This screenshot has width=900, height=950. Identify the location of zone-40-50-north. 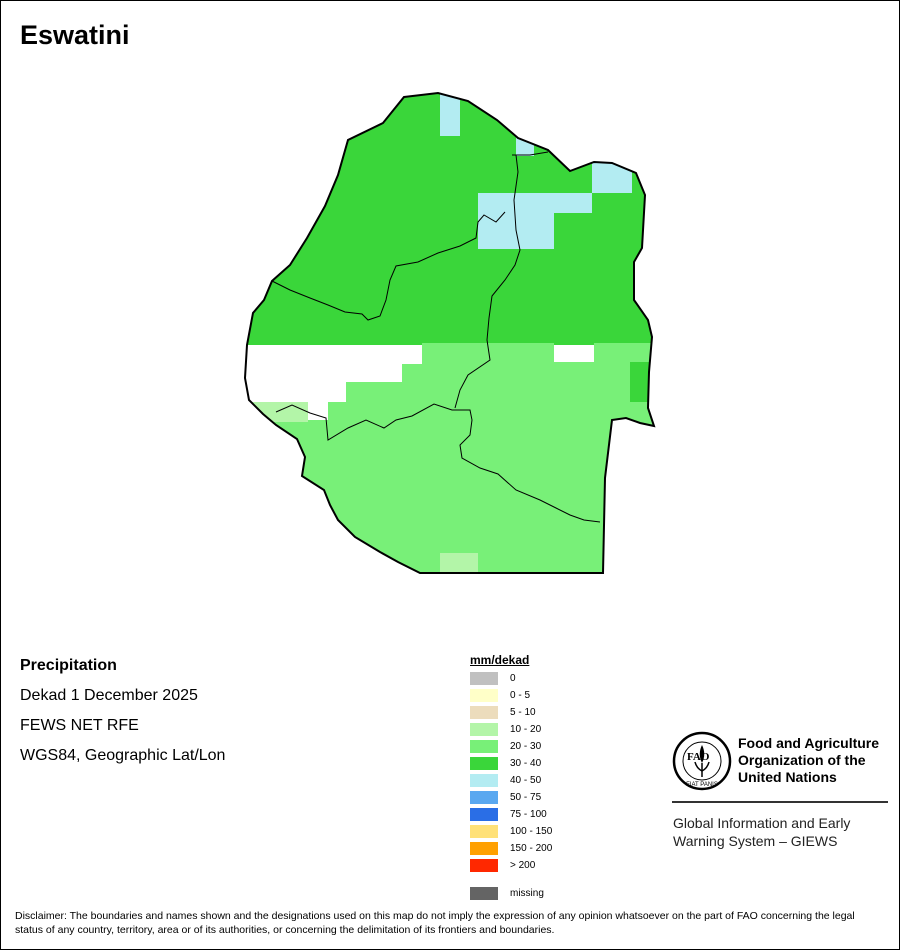
(450, 114).